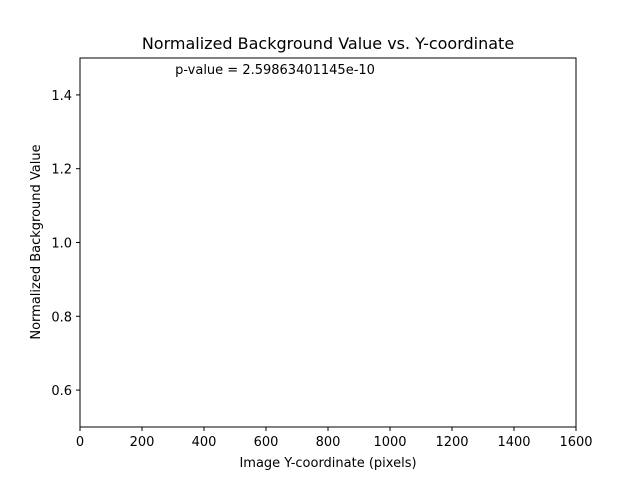 The image size is (640, 480). Describe the element at coordinates (61, 170) in the screenshot. I see `y-tick-label: 1.2` at that location.